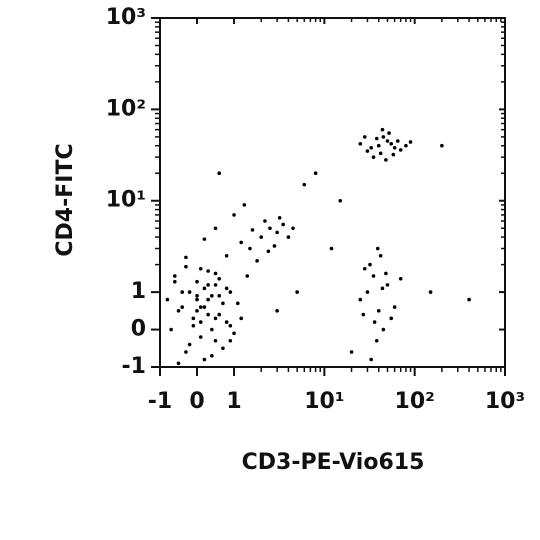 The height and width of the screenshot is (540, 540). What do you see at coordinates (333, 462) in the screenshot?
I see `x-axis-label: CD3-PE-Vio615` at bounding box center [333, 462].